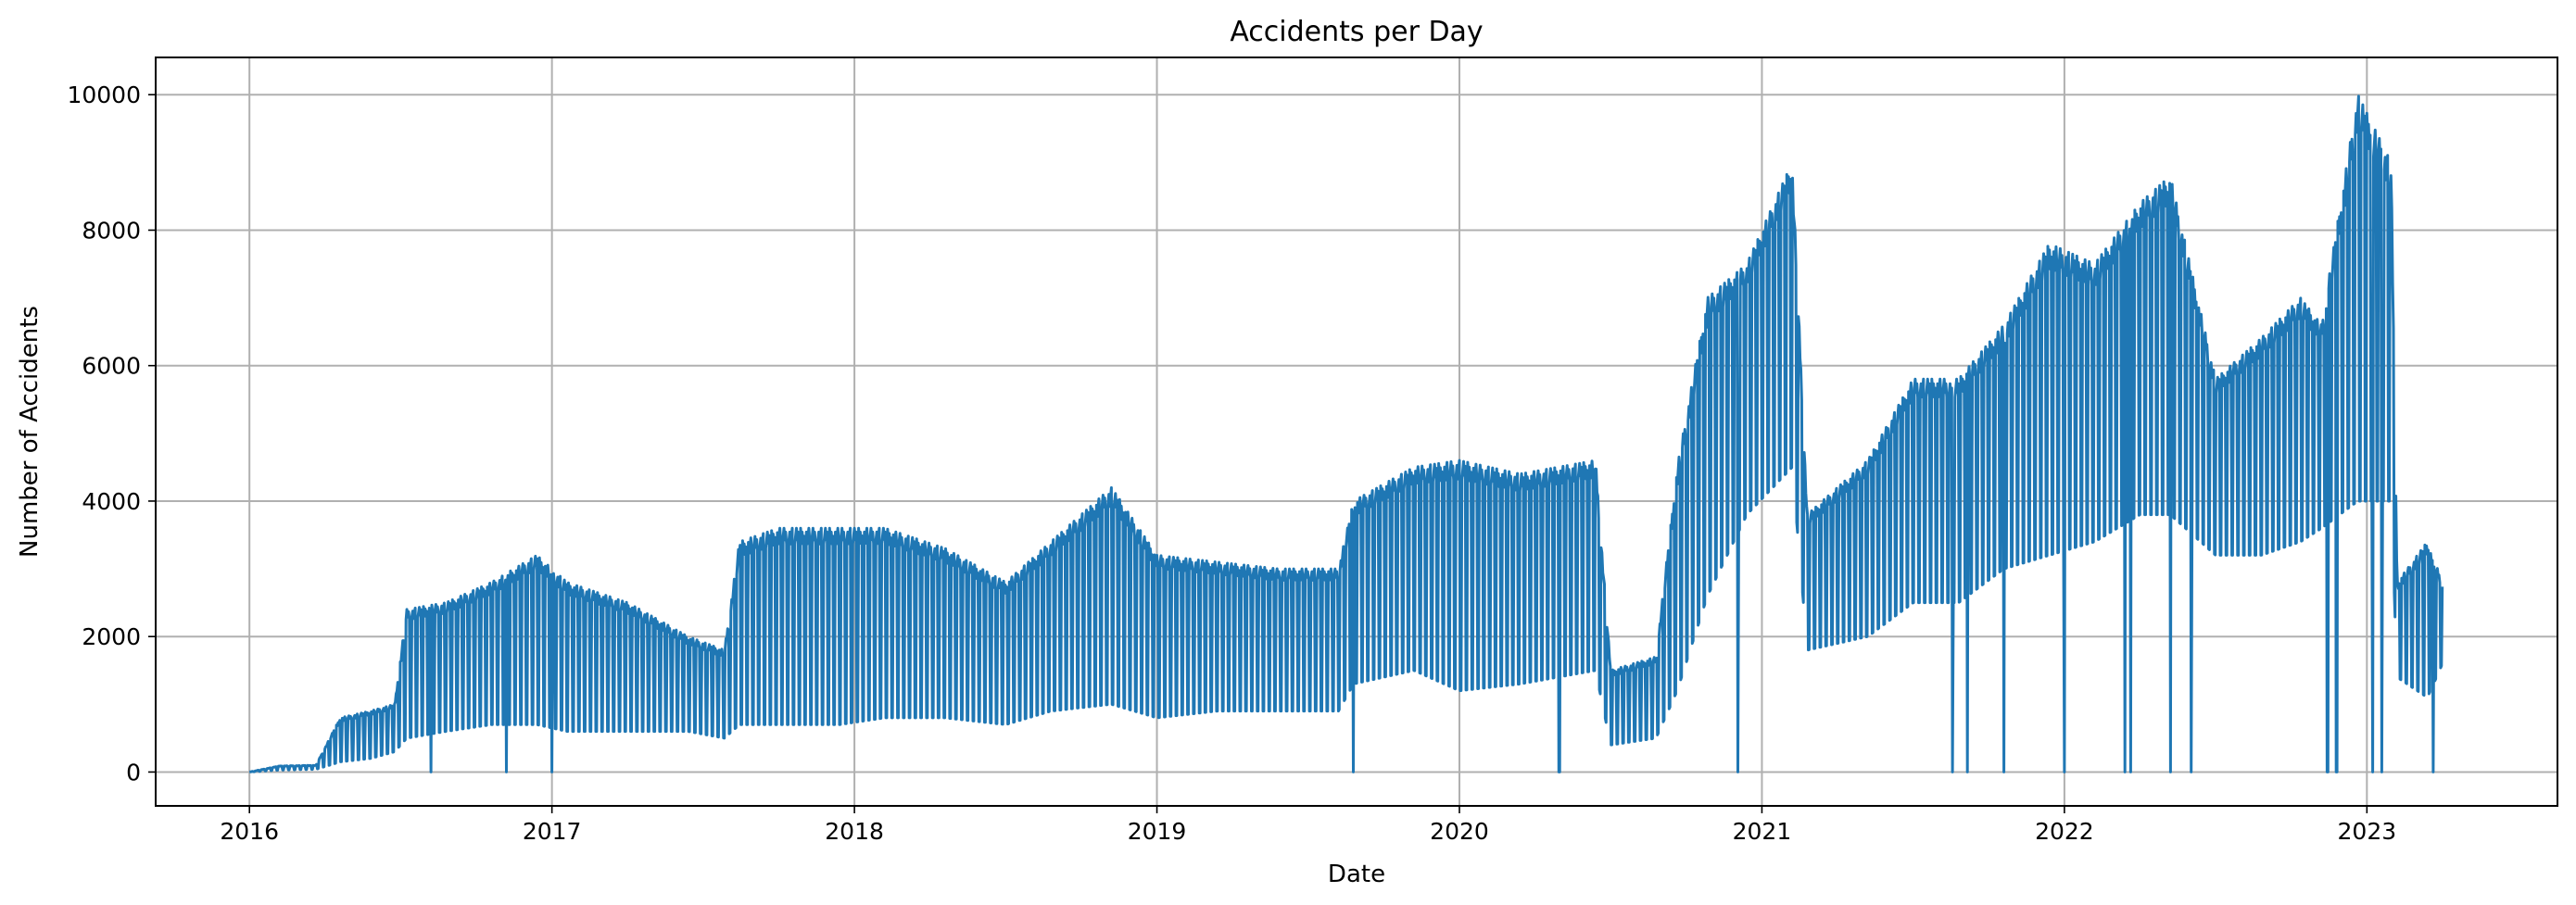 The height and width of the screenshot is (905, 2576). Describe the element at coordinates (30, 432) in the screenshot. I see `y-axis-label: Number of Accidents` at that location.